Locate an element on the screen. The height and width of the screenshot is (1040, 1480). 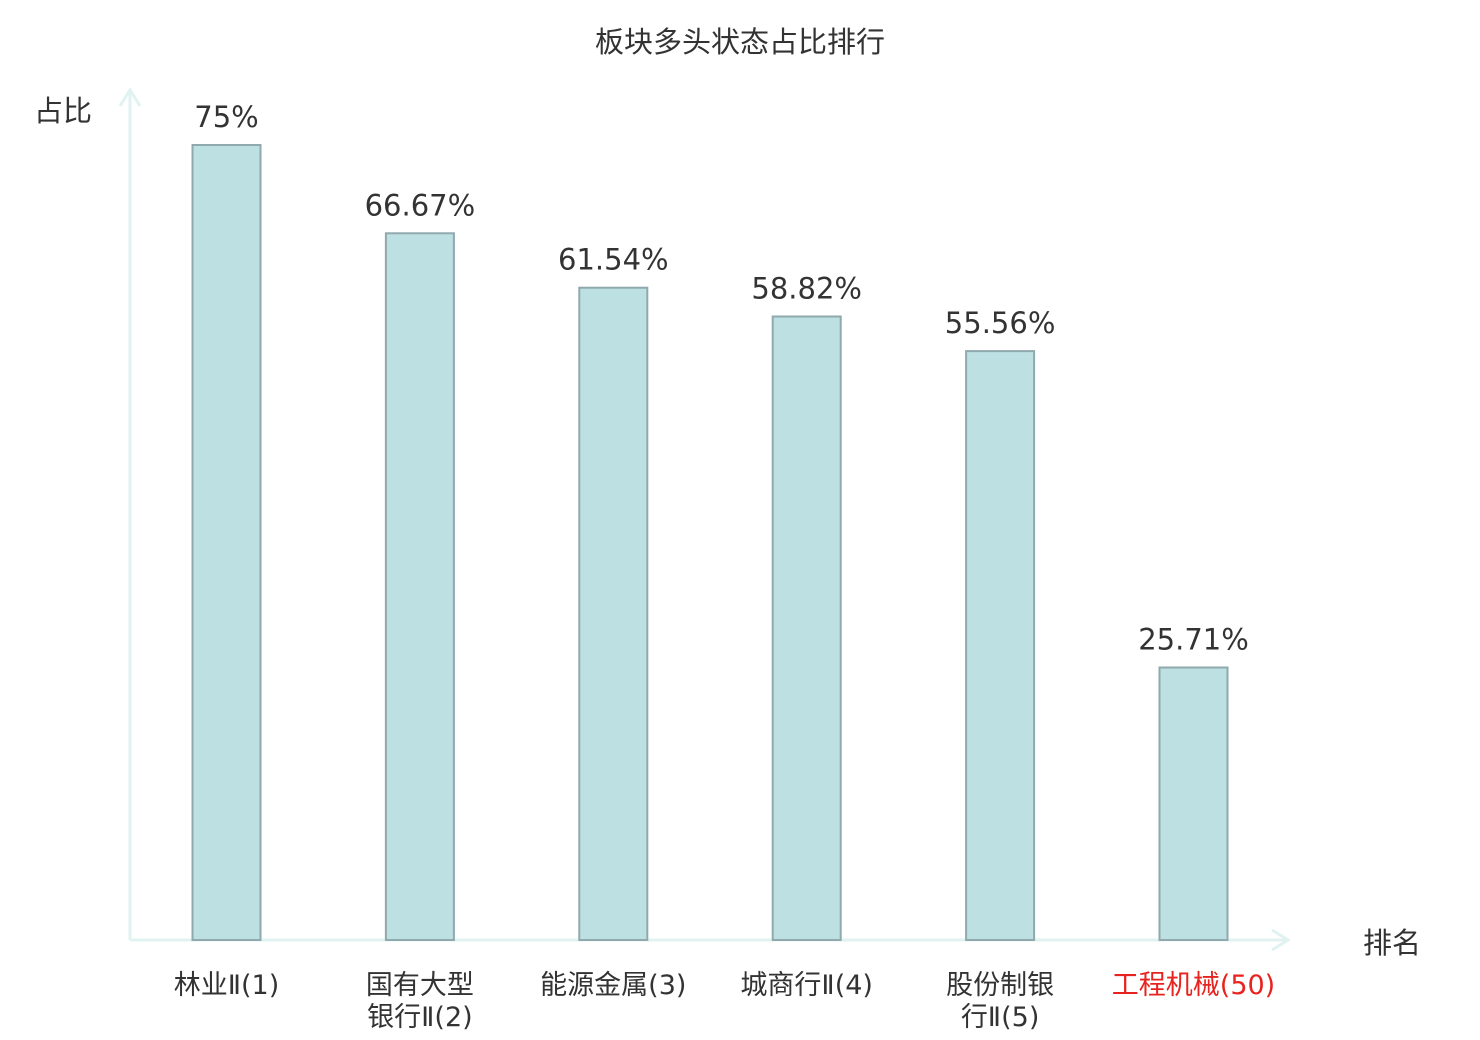
category-label-line: 城商行Ⅱ(4) is located at coordinates (806, 985).